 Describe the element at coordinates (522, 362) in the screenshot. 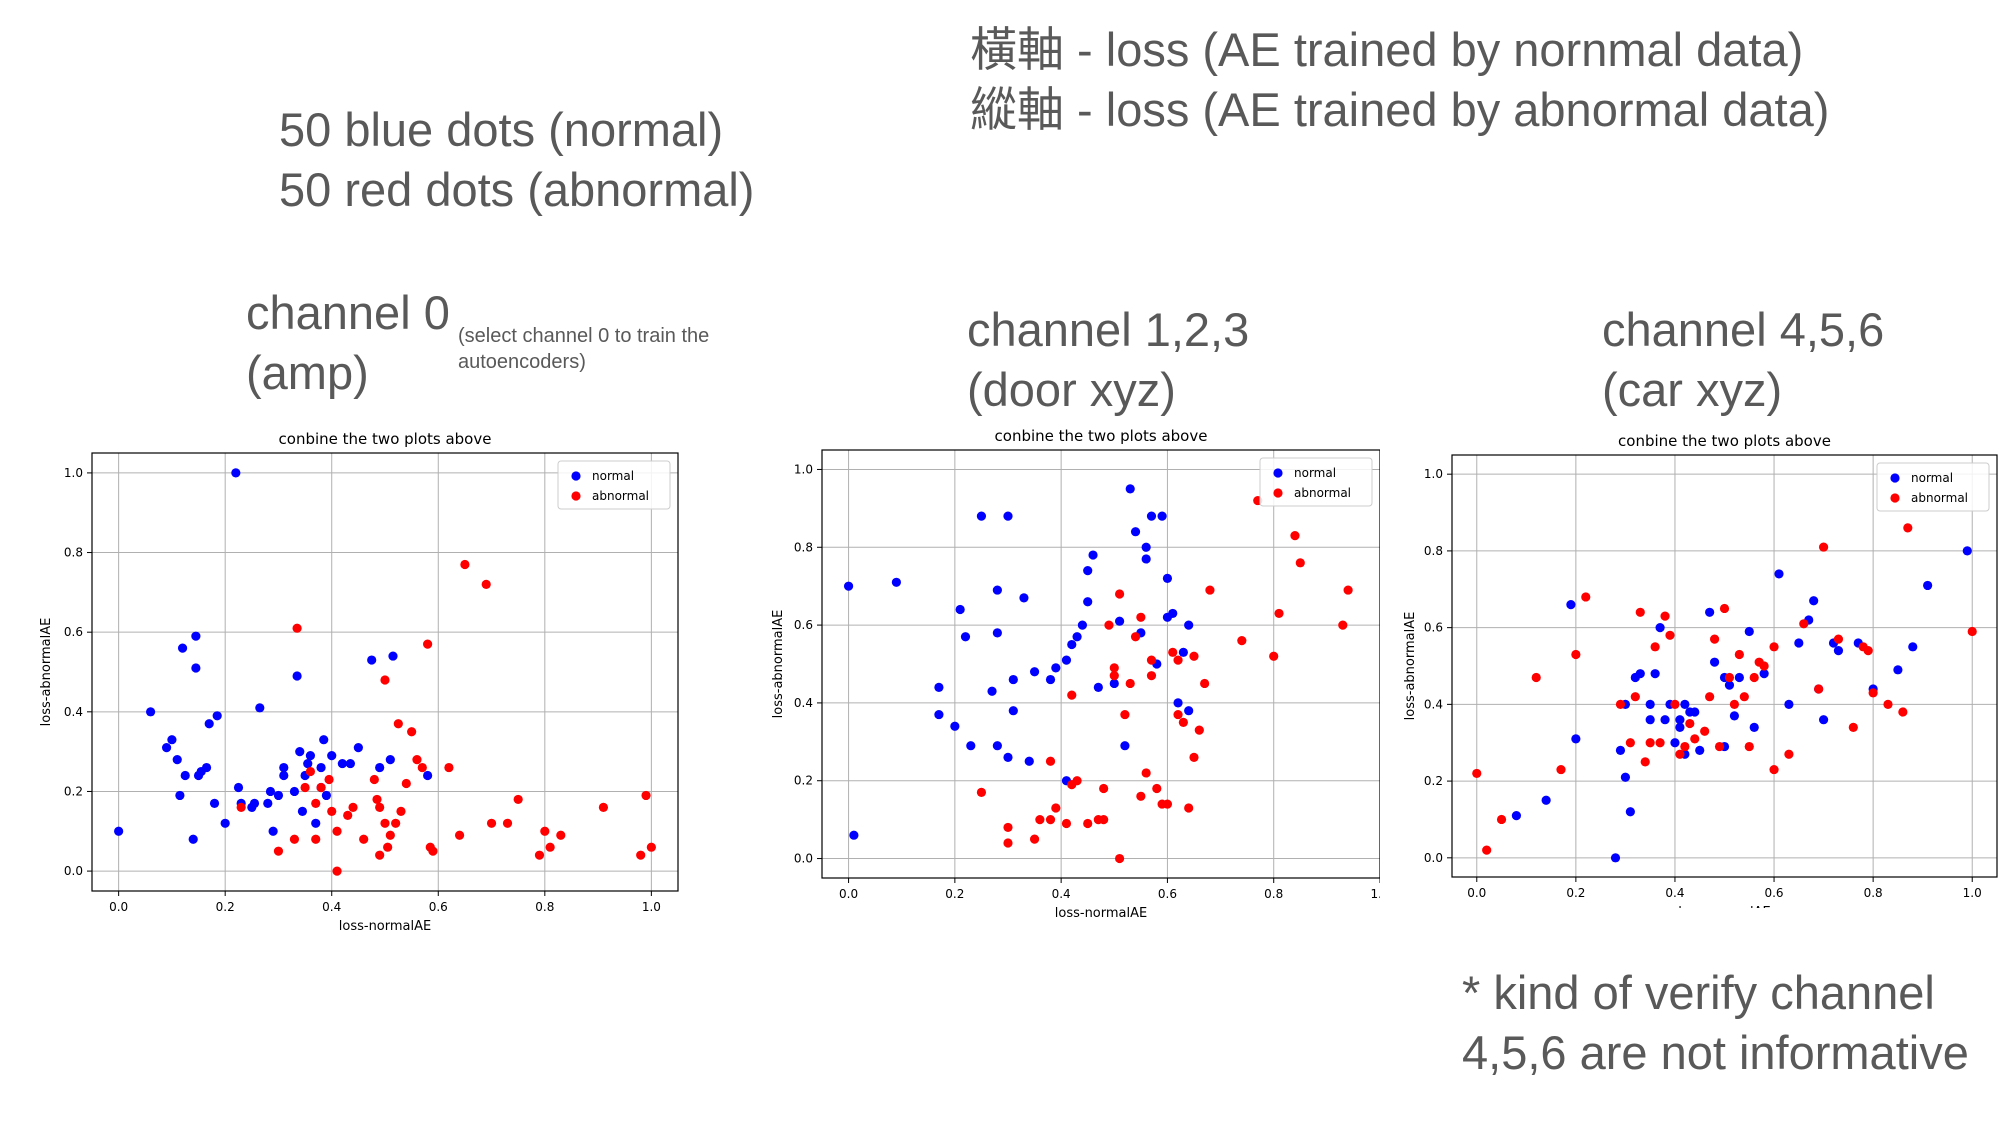

I see `channel0-remark-line2: autoencoders)` at that location.